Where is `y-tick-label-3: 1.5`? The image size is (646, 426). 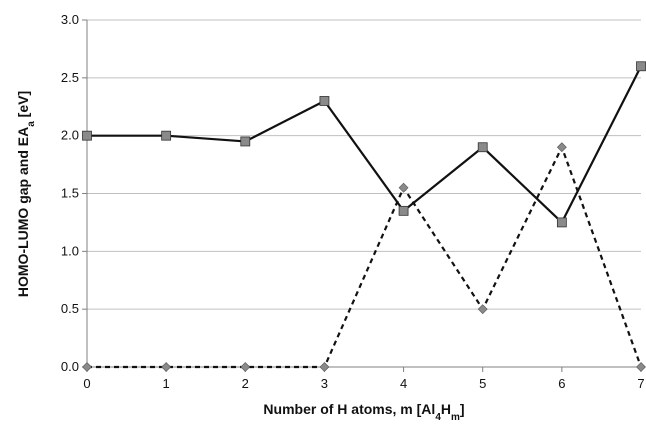 y-tick-label-3: 1.5 is located at coordinates (70, 193).